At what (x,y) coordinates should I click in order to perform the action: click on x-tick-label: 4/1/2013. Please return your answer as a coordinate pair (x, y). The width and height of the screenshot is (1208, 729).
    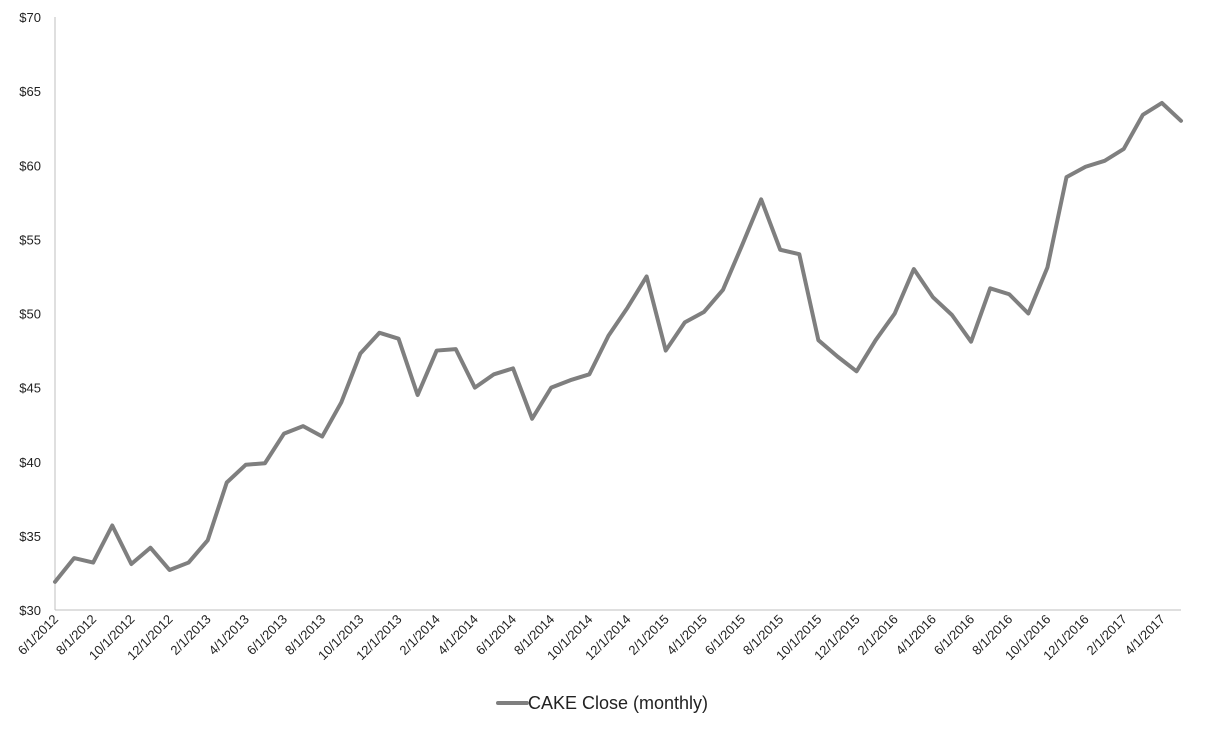
    Looking at the image, I should click on (229, 635).